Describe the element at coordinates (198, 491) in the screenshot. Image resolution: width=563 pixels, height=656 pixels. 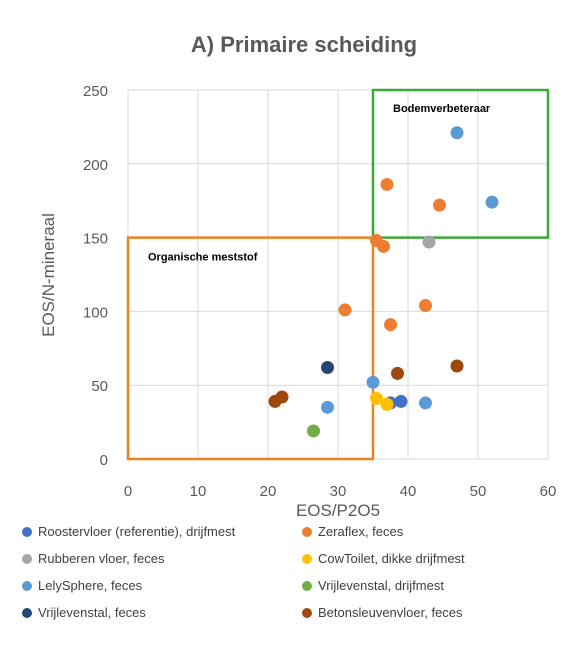
I see `x-tick-label: 10` at that location.